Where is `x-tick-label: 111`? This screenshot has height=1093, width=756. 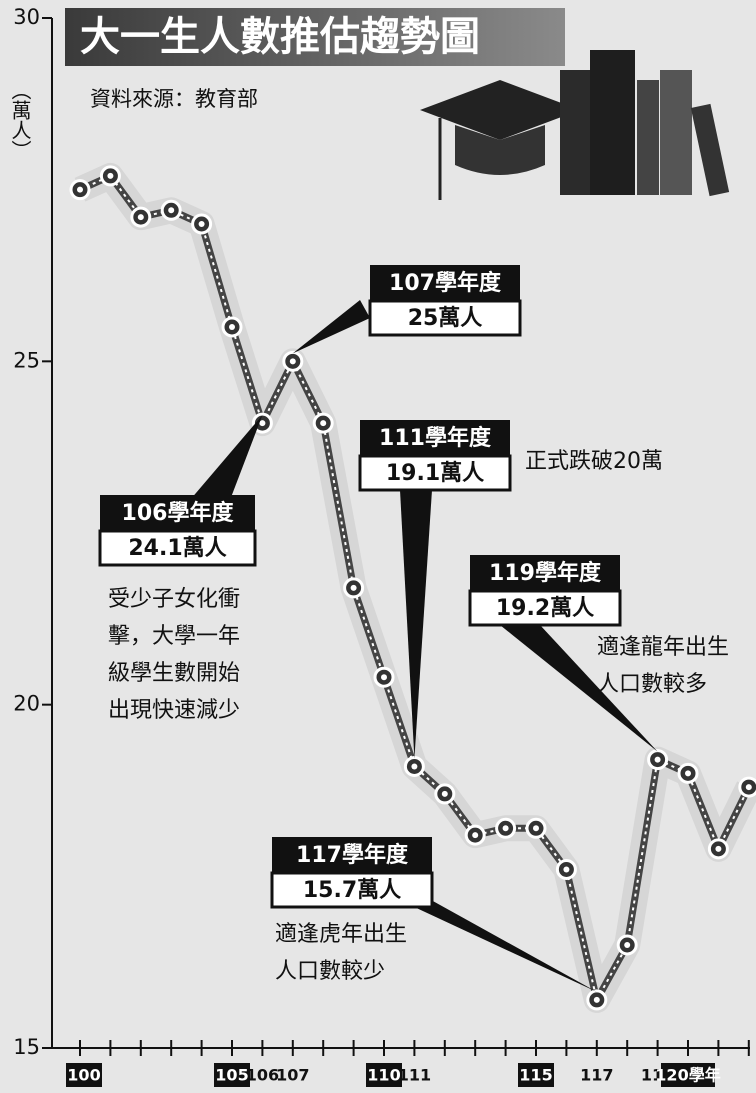 x-tick-label: 111 is located at coordinates (414, 1075).